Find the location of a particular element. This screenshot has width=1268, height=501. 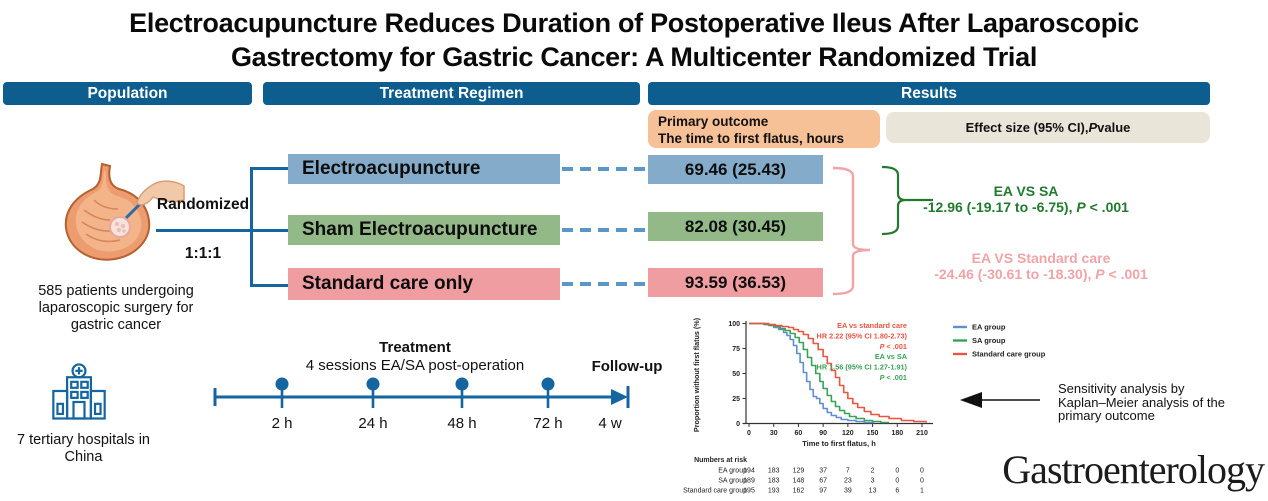

column-header-results: Results is located at coordinates (929, 93).